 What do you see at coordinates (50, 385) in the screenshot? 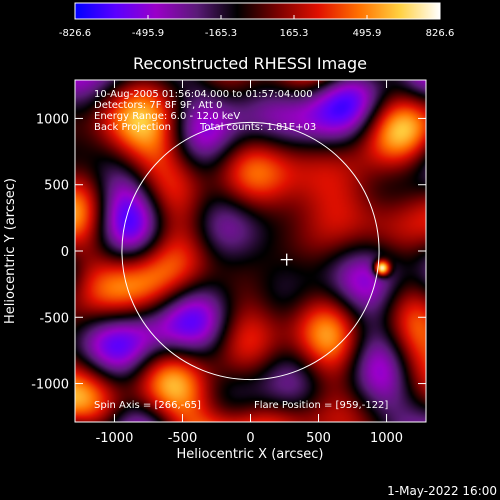
I see `y-tick-label: -1000` at bounding box center [50, 385].